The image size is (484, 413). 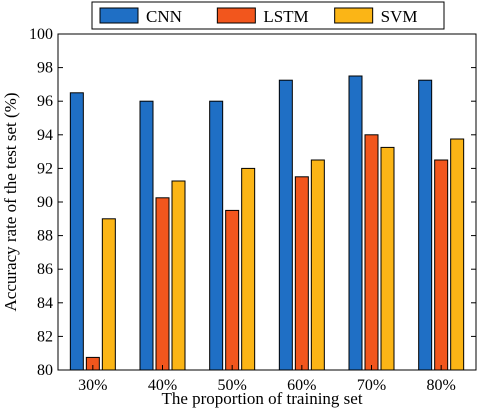 What do you see at coordinates (45, 336) in the screenshot?
I see `y-tick-label: 82` at bounding box center [45, 336].